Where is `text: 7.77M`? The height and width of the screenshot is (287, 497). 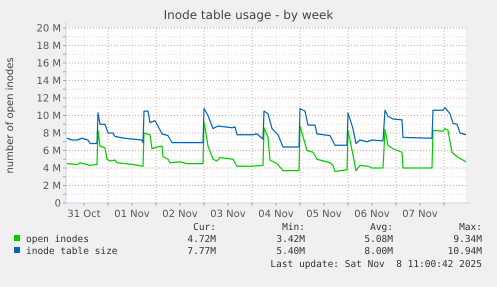
text: 7.77M is located at coordinates (201, 251).